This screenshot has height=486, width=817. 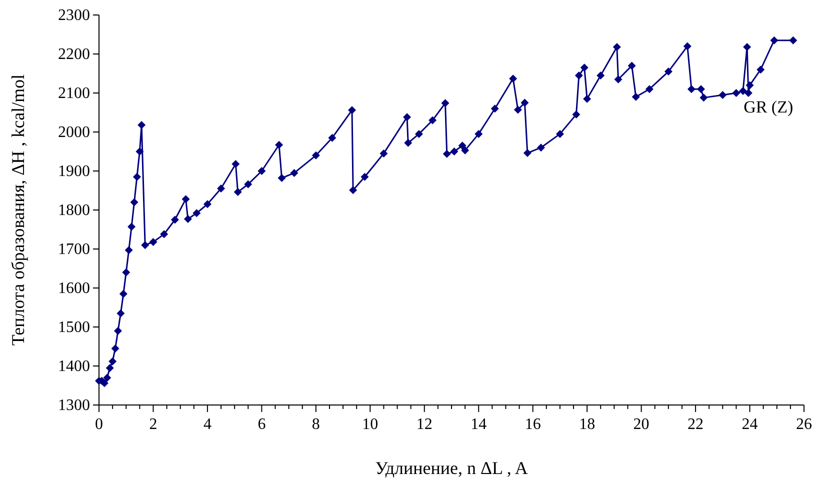 What do you see at coordinates (74, 93) in the screenshot?
I see `y-tick-label: 2100` at bounding box center [74, 93].